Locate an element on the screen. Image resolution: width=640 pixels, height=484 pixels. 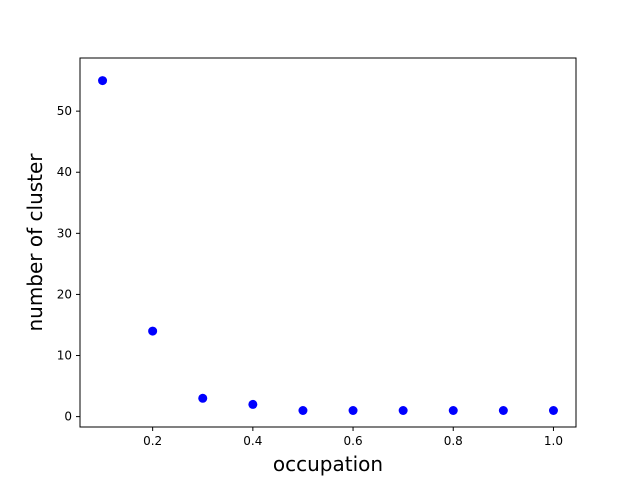
y-tick-label: 10 is located at coordinates (64, 356).